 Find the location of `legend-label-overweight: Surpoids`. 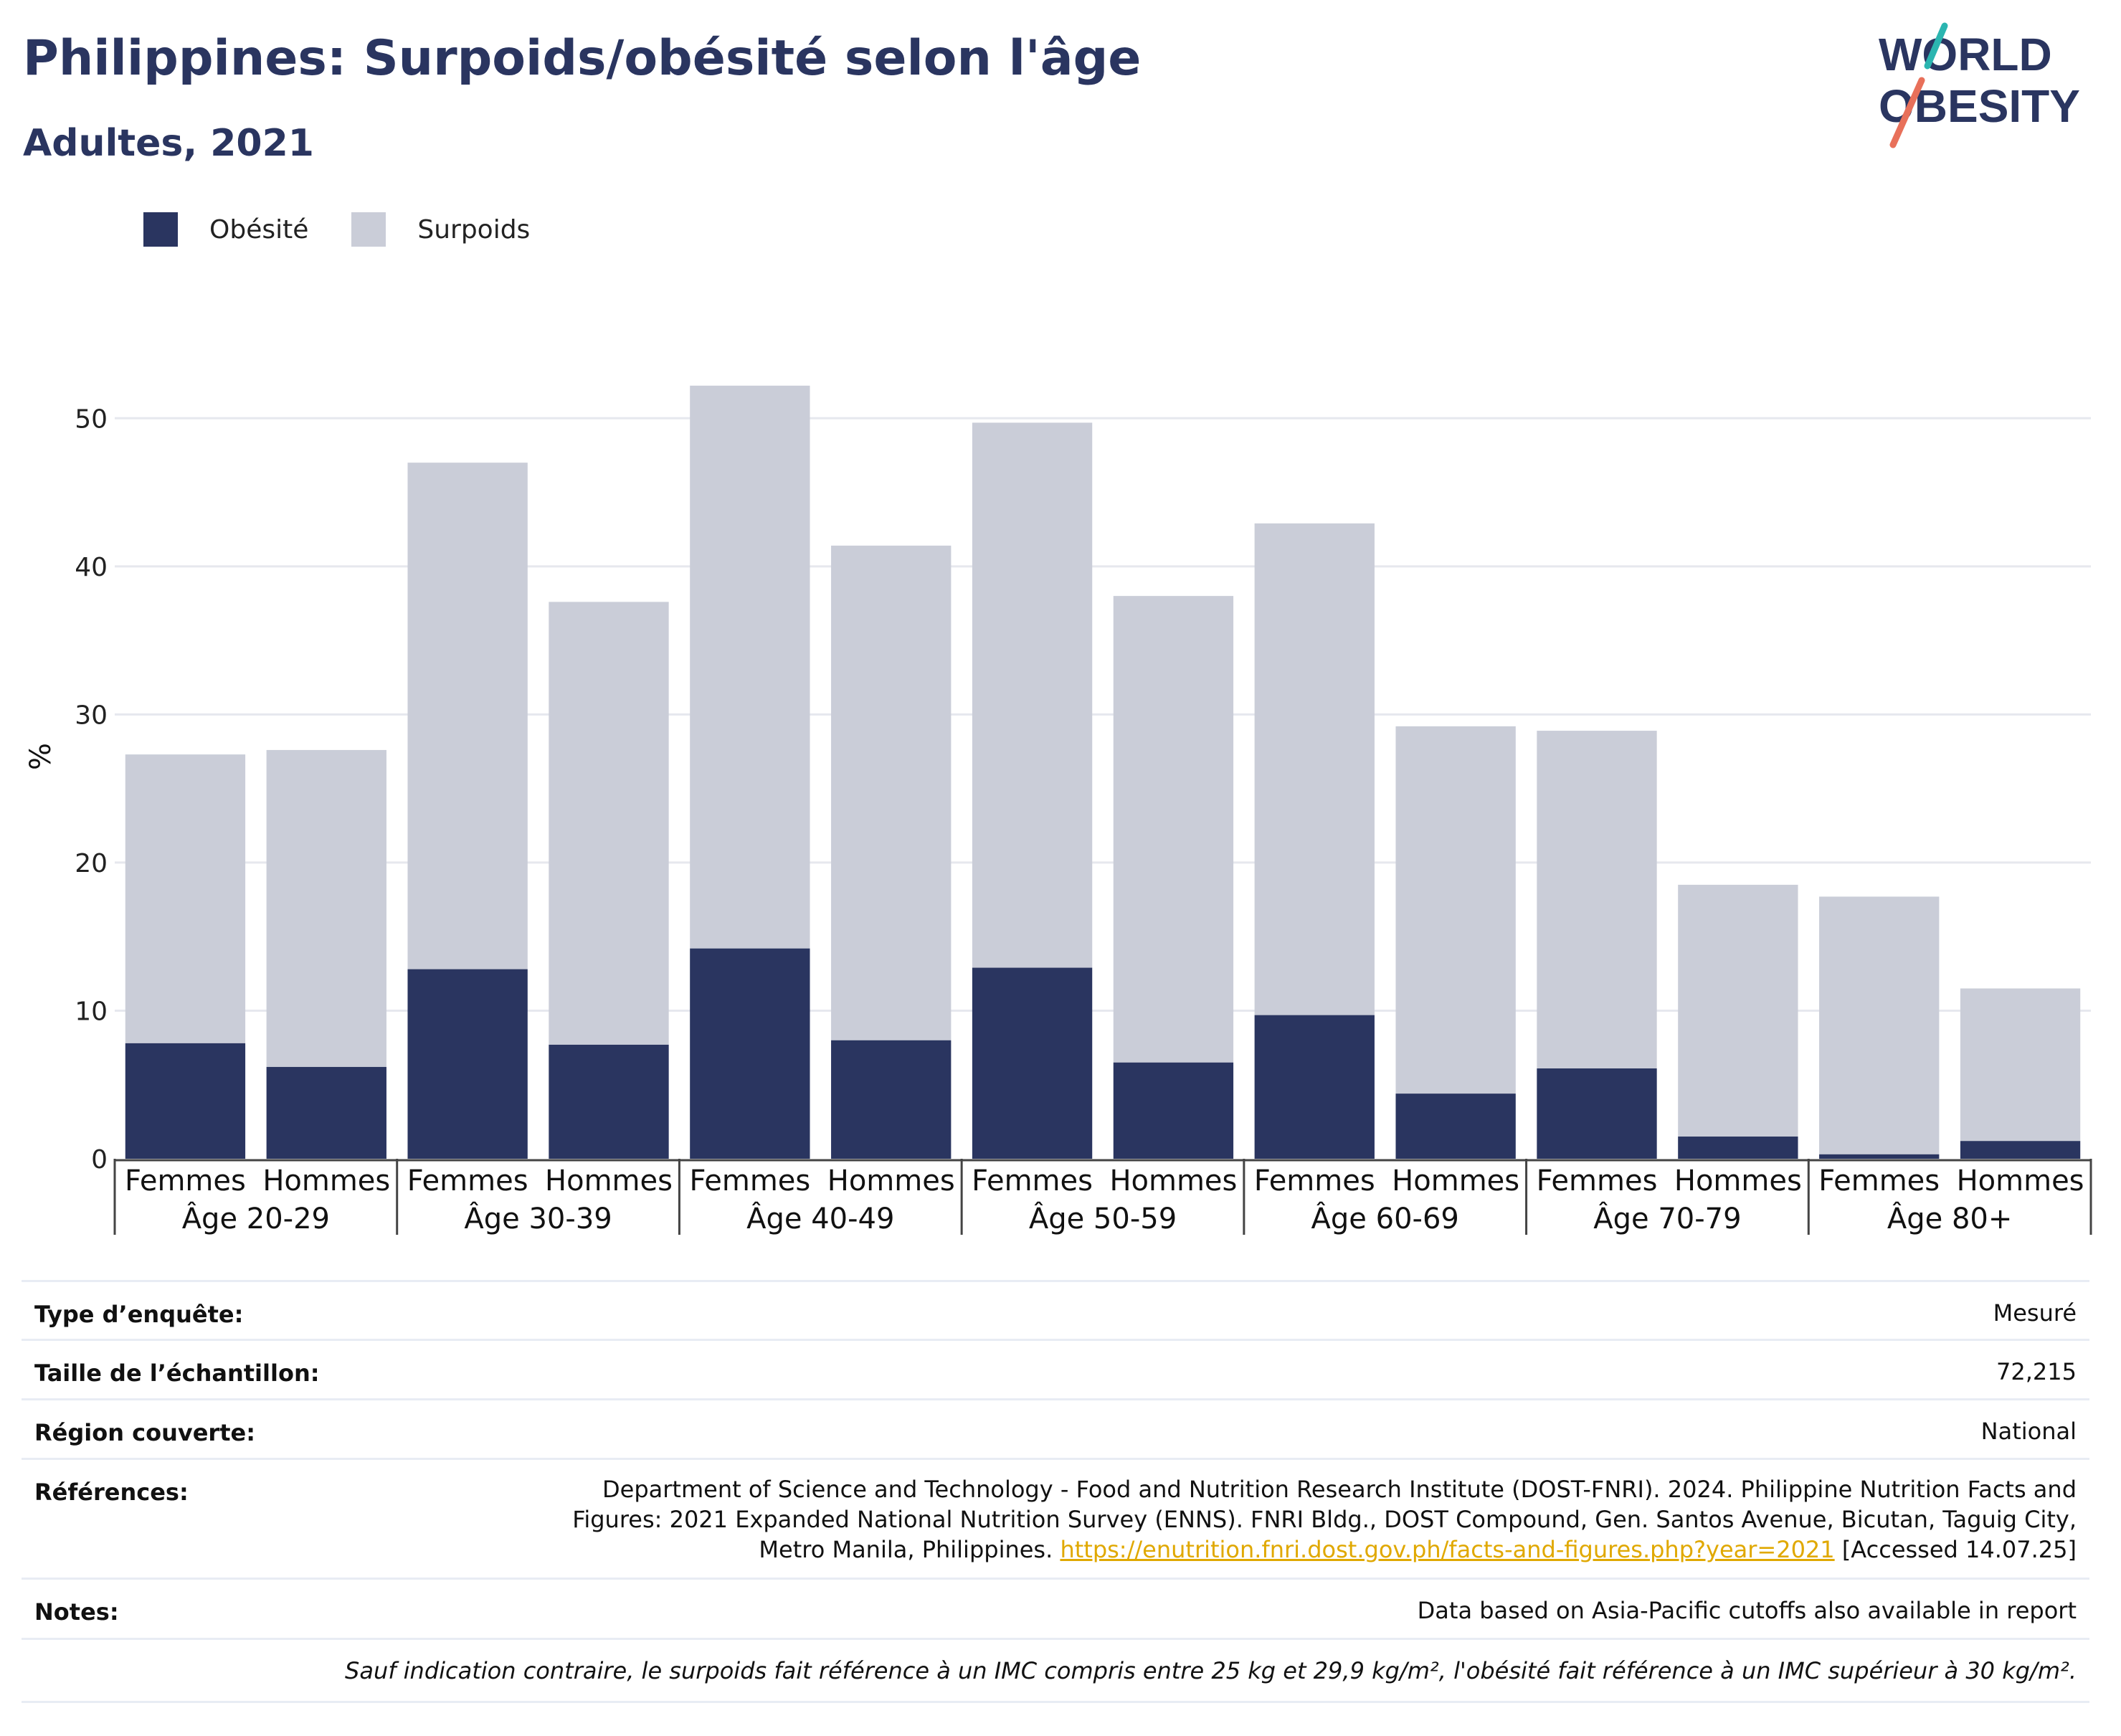

legend-label-overweight: Surpoids is located at coordinates (474, 230).